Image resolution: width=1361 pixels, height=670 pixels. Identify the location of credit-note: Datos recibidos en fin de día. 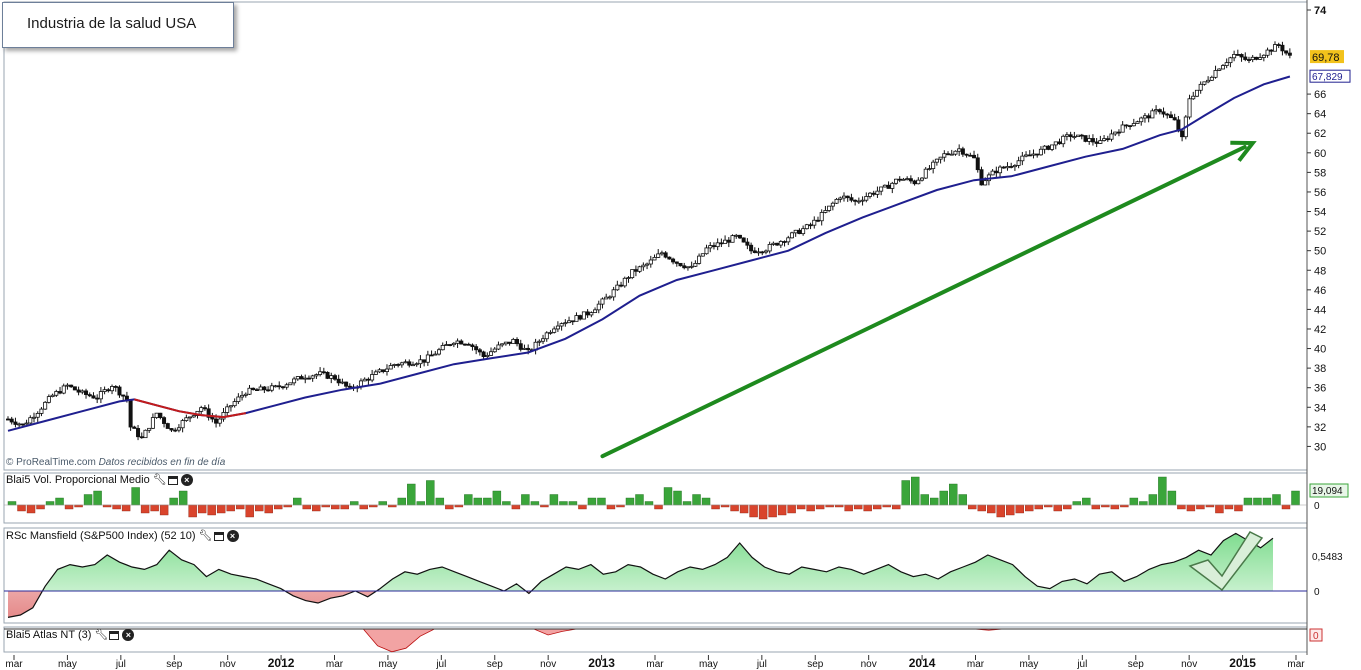
(162, 462).